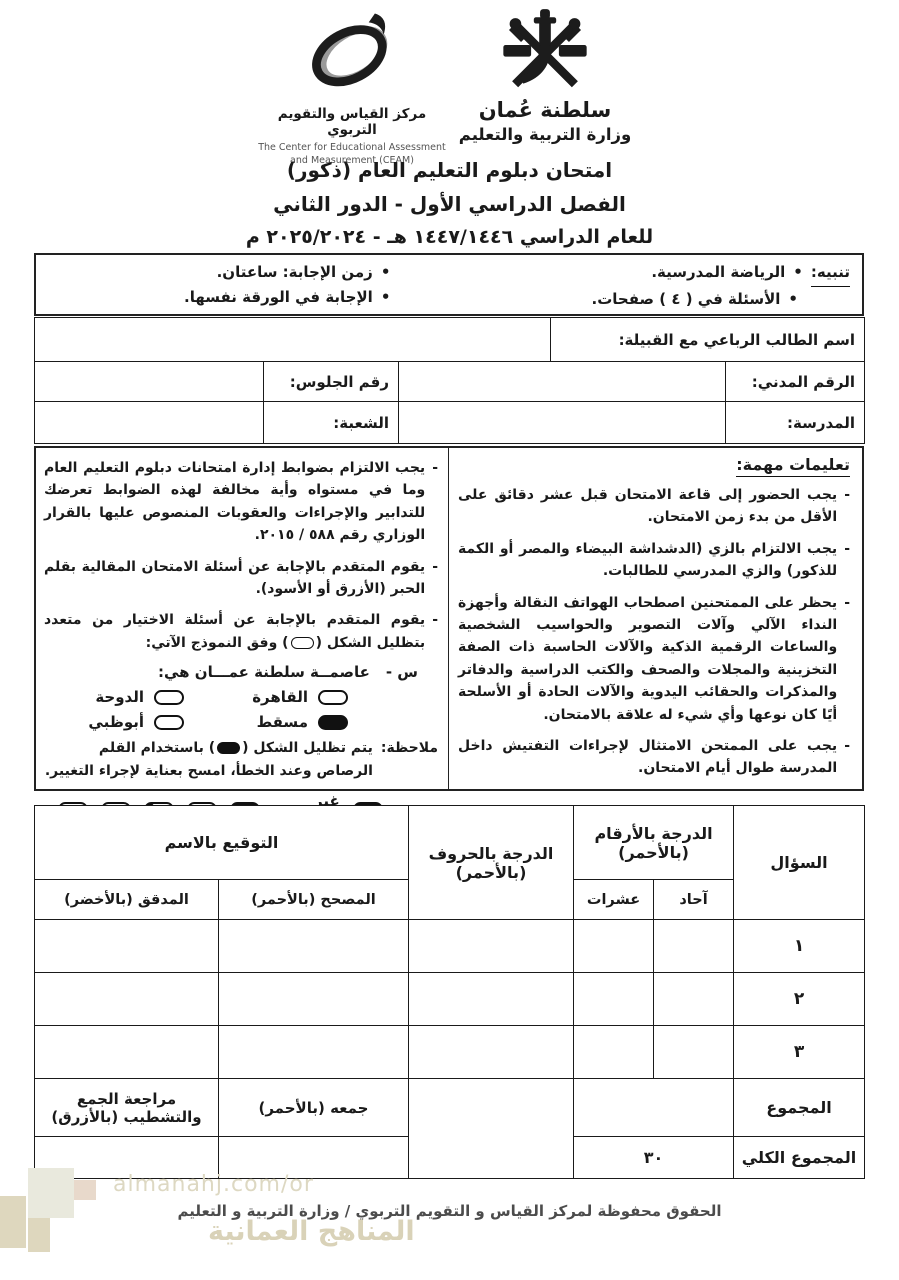 The height and width of the screenshot is (1280, 899). What do you see at coordinates (278, 297) in the screenshot?
I see `notice-answer-location: الإجابة في الورقة نفسها.` at bounding box center [278, 297].